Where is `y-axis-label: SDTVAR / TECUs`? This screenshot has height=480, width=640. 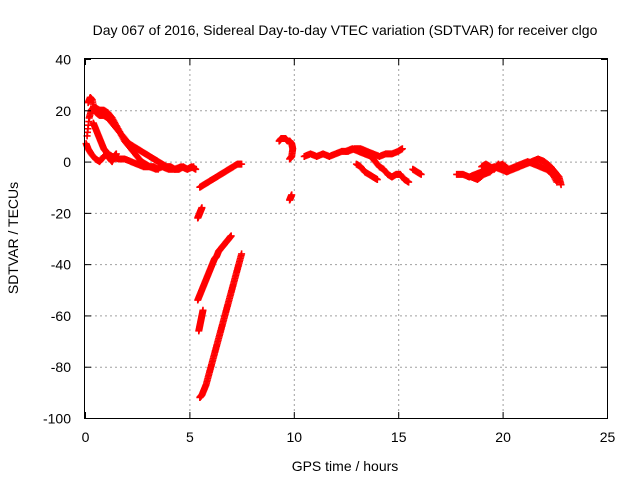 y-axis-label: SDTVAR / TECUs is located at coordinates (13, 238).